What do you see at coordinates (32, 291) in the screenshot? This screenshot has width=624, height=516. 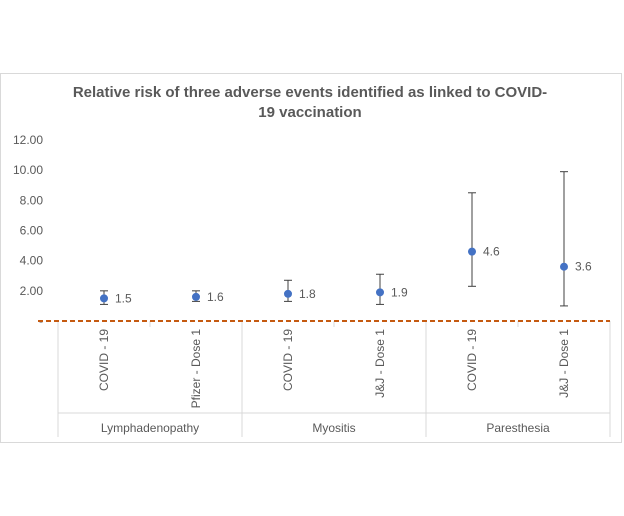 I see `y-tick-label: 2.00` at bounding box center [32, 291].